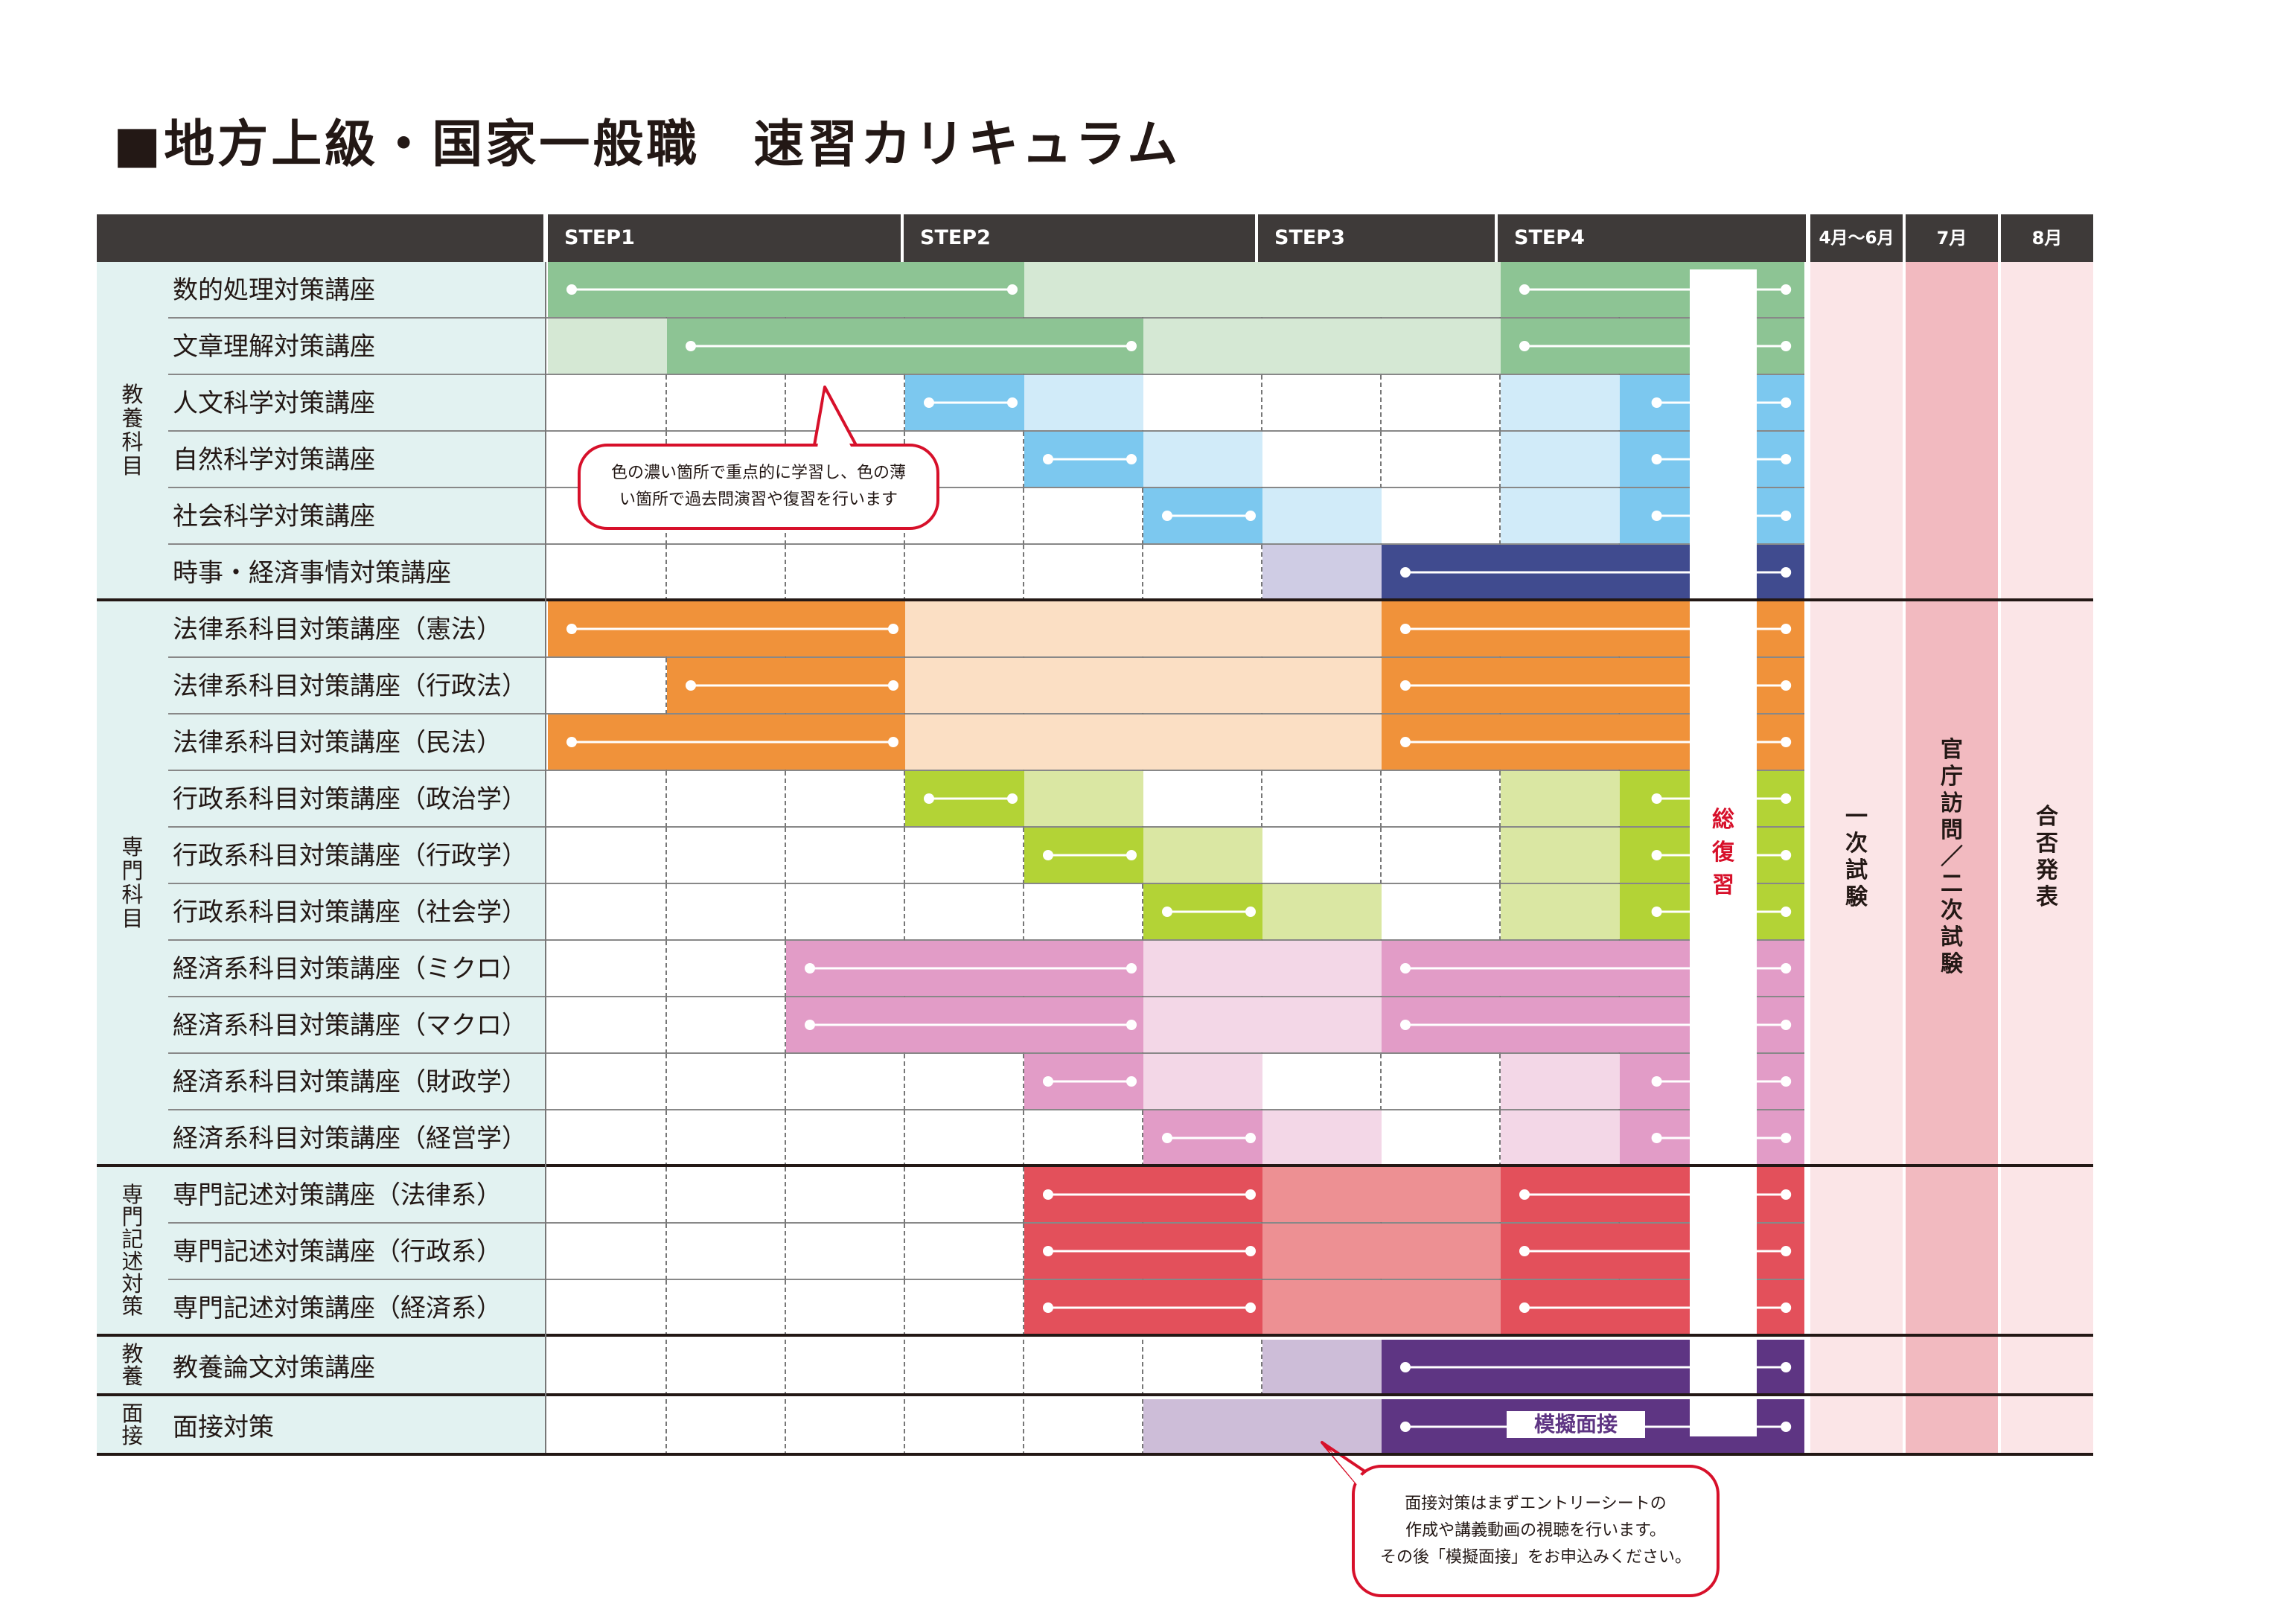 The height and width of the screenshot is (1624, 2286). Describe the element at coordinates (337, 1195) in the screenshot. I see `row-label: 専門記述対策講座（法律系）` at that location.